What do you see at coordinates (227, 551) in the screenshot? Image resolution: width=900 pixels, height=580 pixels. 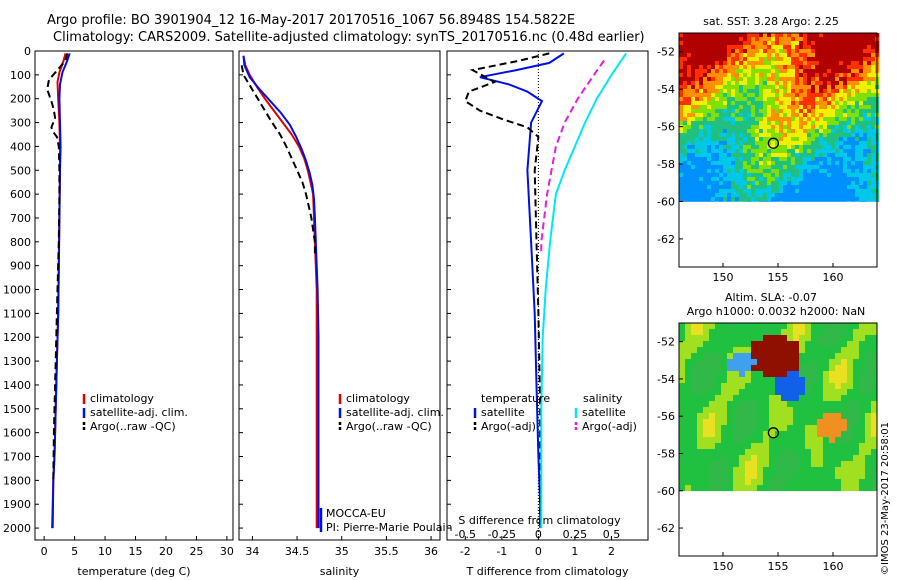 I see `temperature-tick-label: 30` at bounding box center [227, 551].